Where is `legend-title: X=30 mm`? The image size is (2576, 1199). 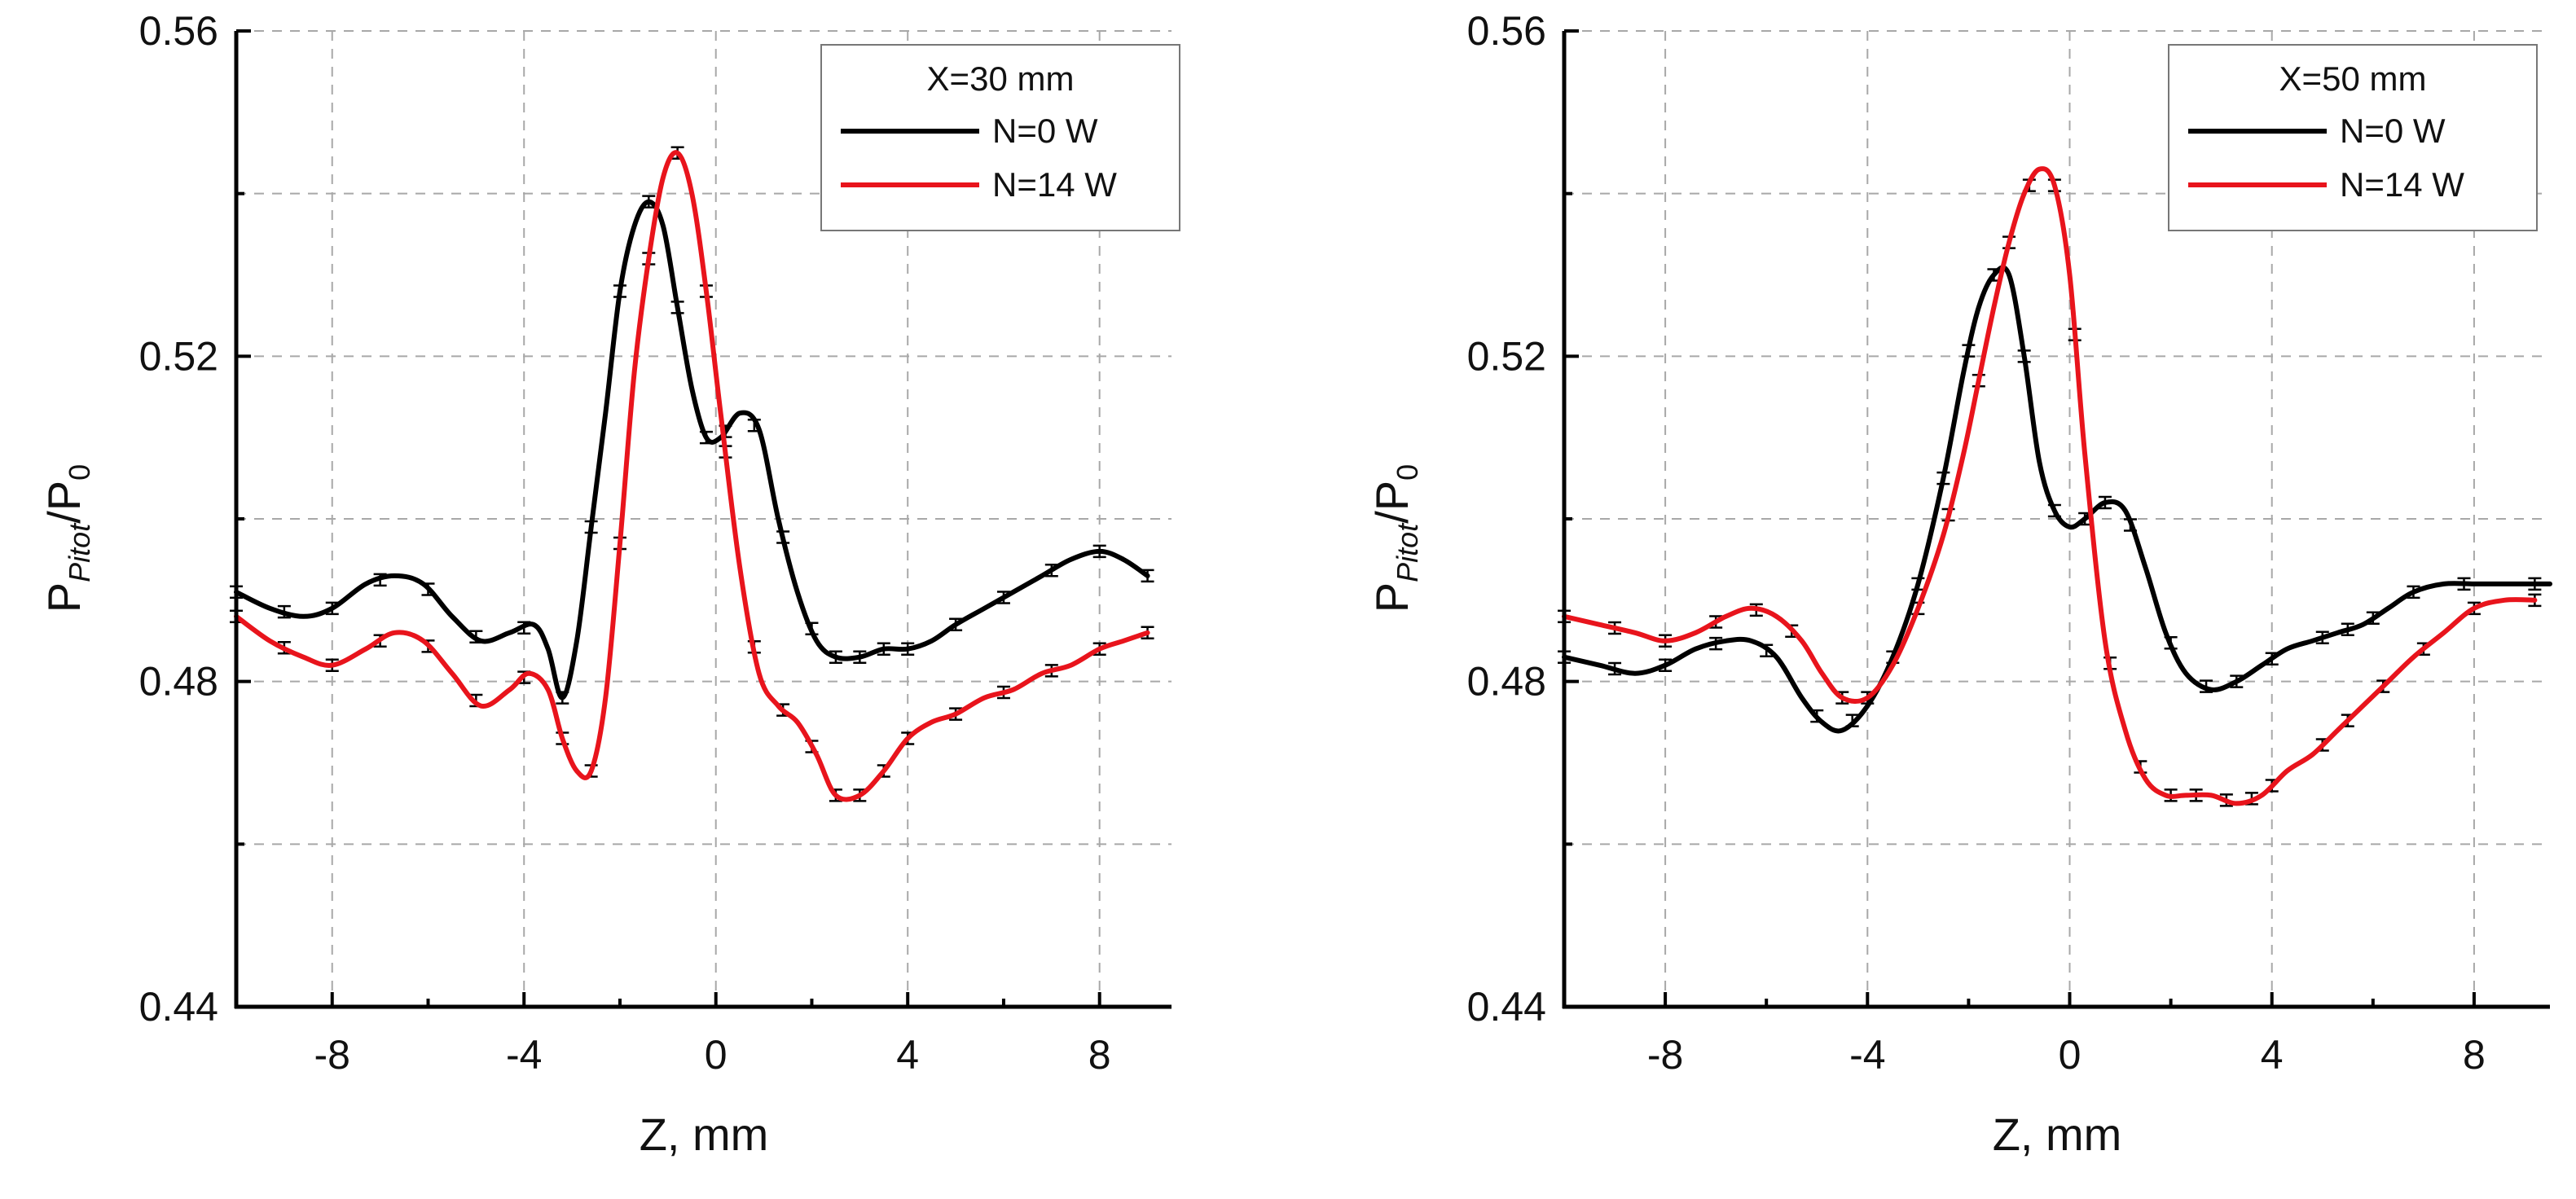
legend-title: X=30 mm is located at coordinates (1001, 78).